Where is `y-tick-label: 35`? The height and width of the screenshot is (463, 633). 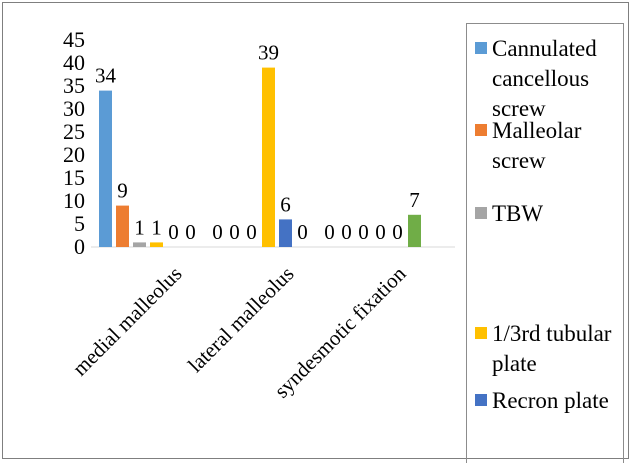
y-tick-label: 35 is located at coordinates (74, 85).